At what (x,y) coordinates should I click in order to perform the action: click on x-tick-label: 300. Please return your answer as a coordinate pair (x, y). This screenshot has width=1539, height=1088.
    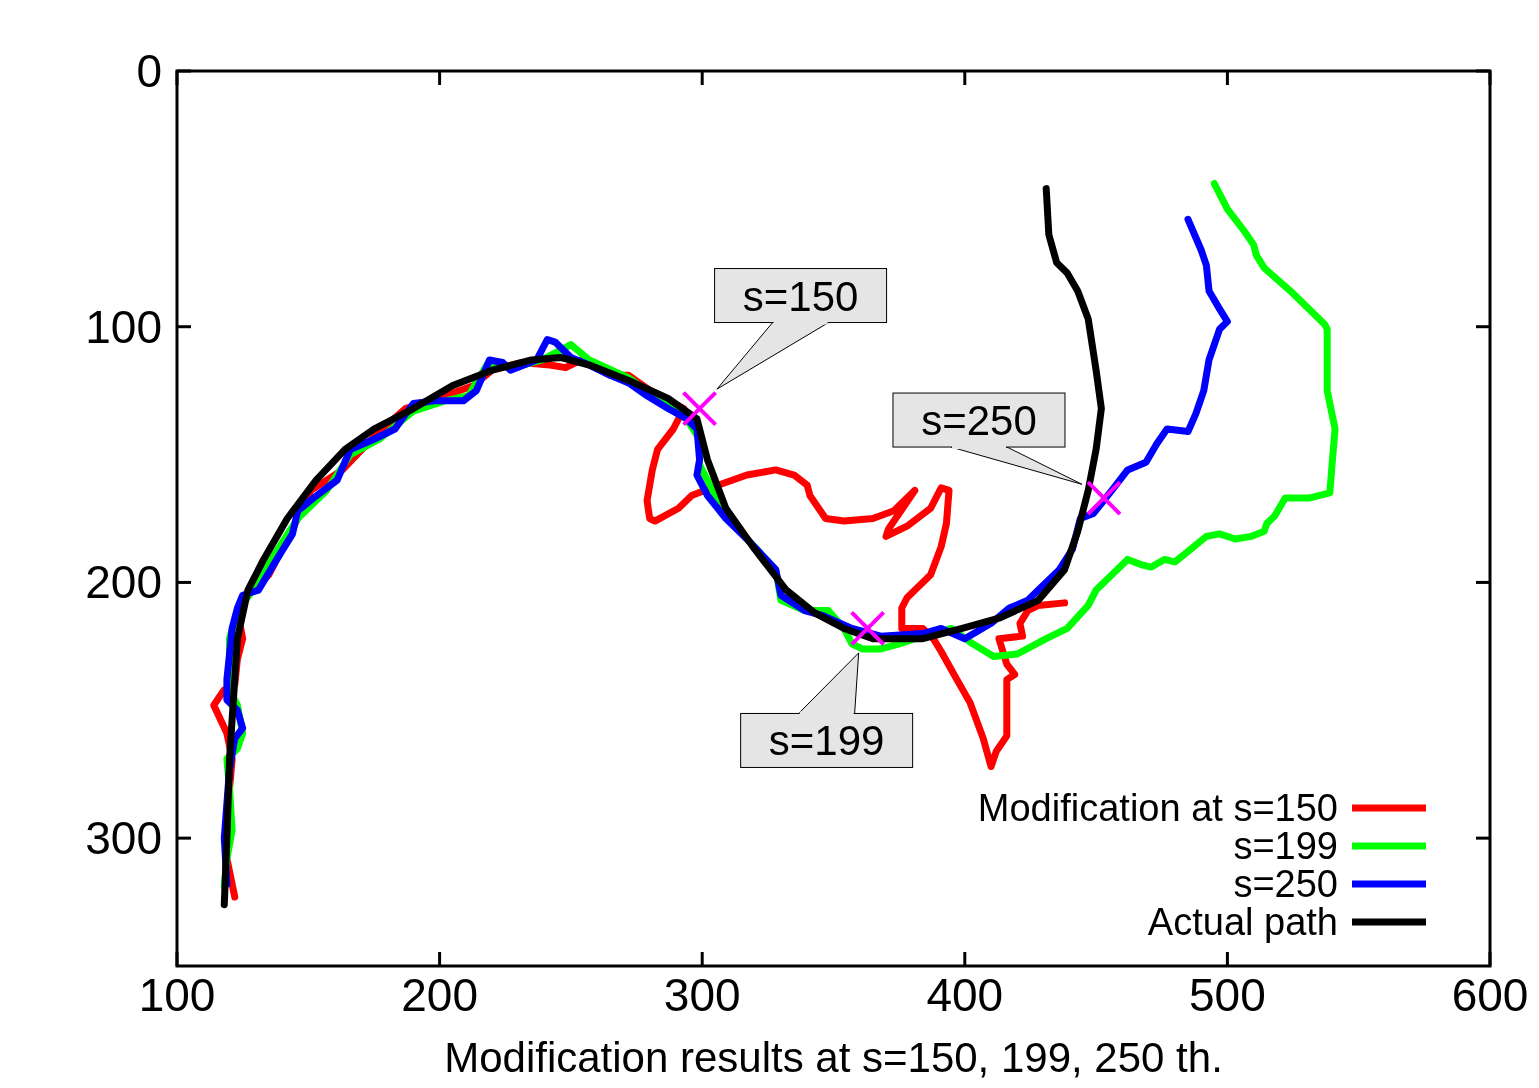
    Looking at the image, I should click on (702, 995).